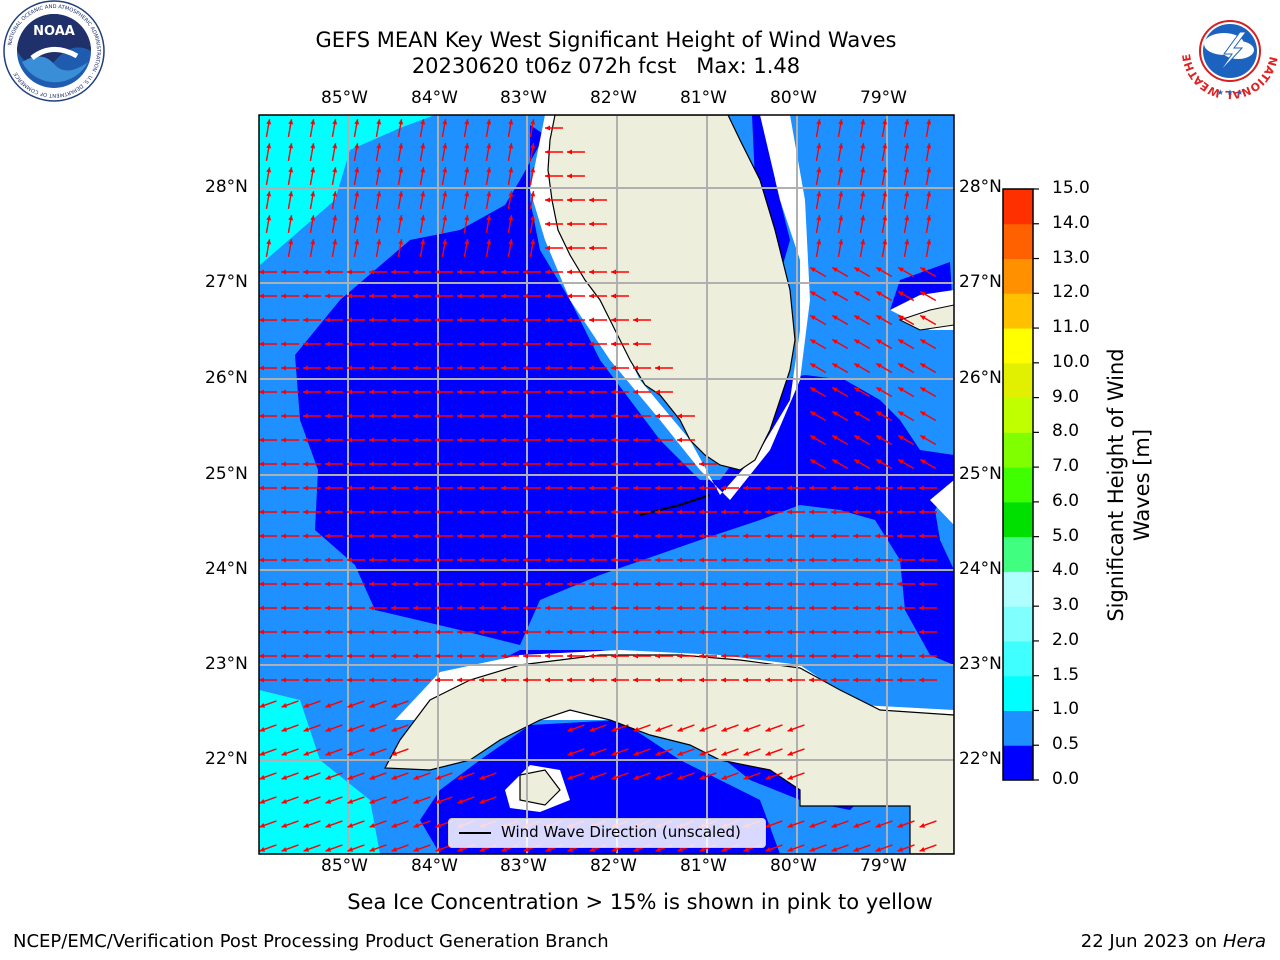  What do you see at coordinates (1228, 50) in the screenshot?
I see `nws-logo: NATIONAL WEATHER SERVICE ★ ★ ★` at bounding box center [1228, 50].